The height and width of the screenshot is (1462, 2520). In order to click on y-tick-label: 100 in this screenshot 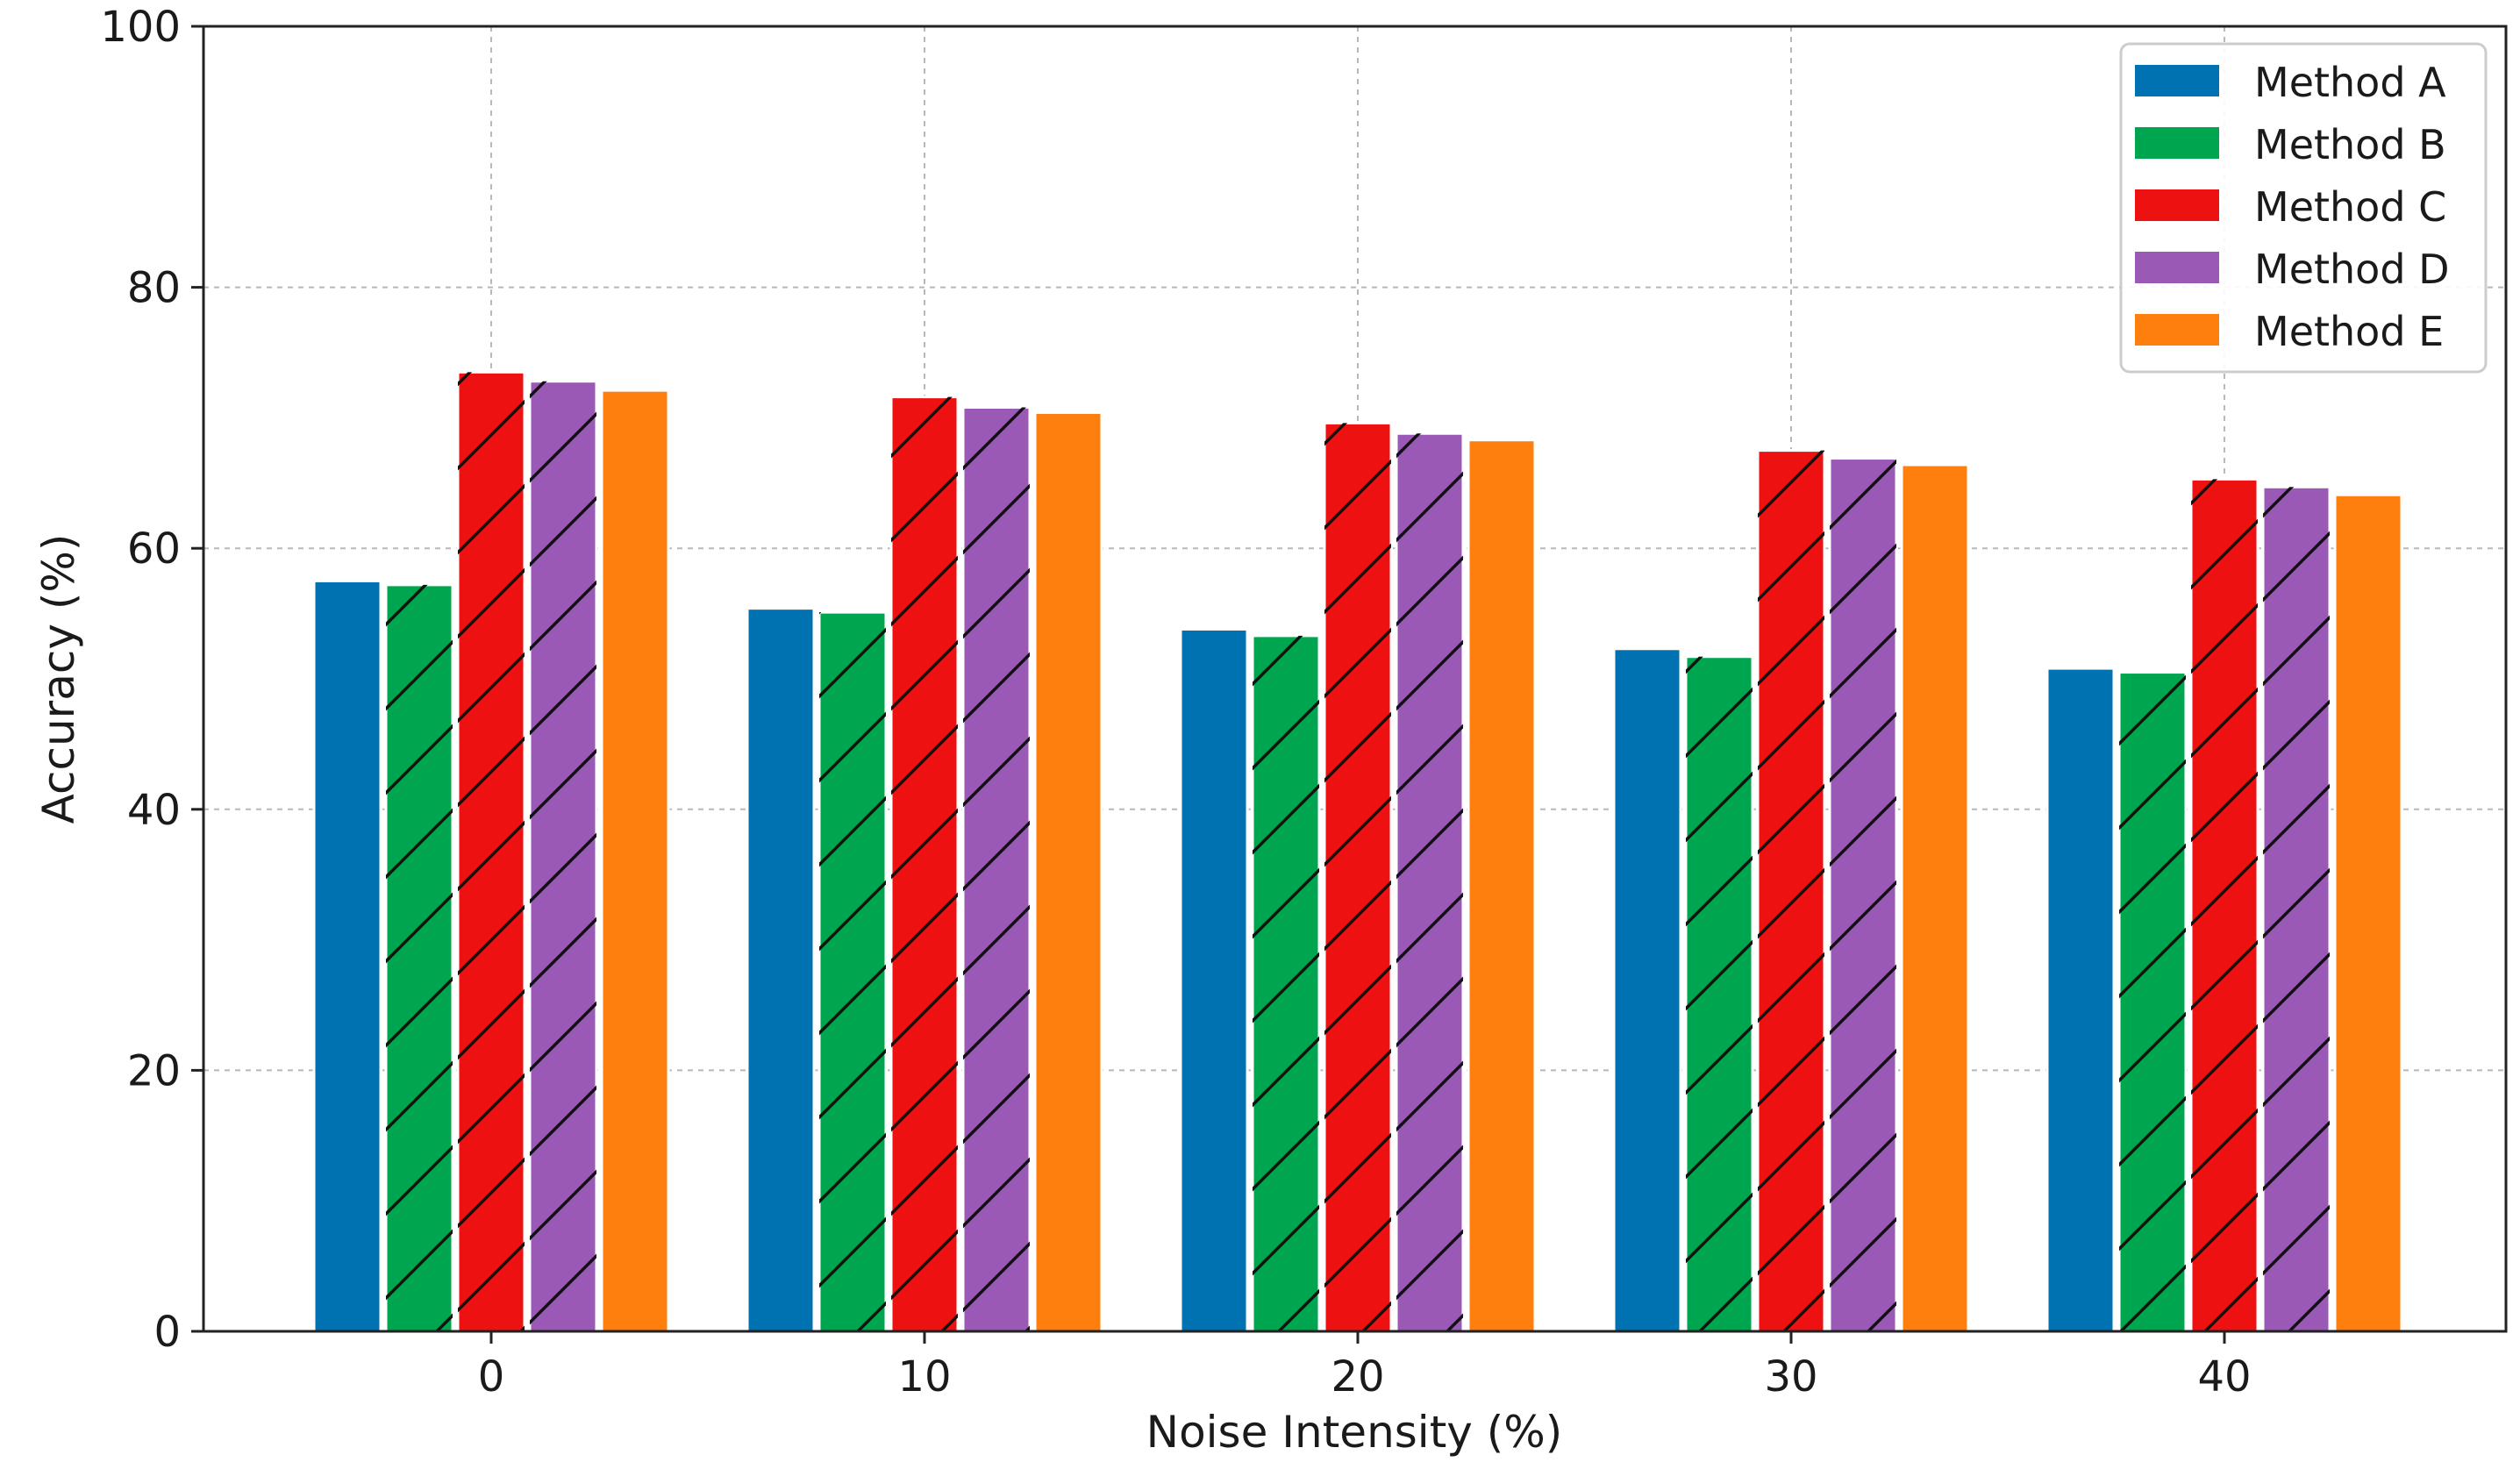, I will do `click(140, 27)`.